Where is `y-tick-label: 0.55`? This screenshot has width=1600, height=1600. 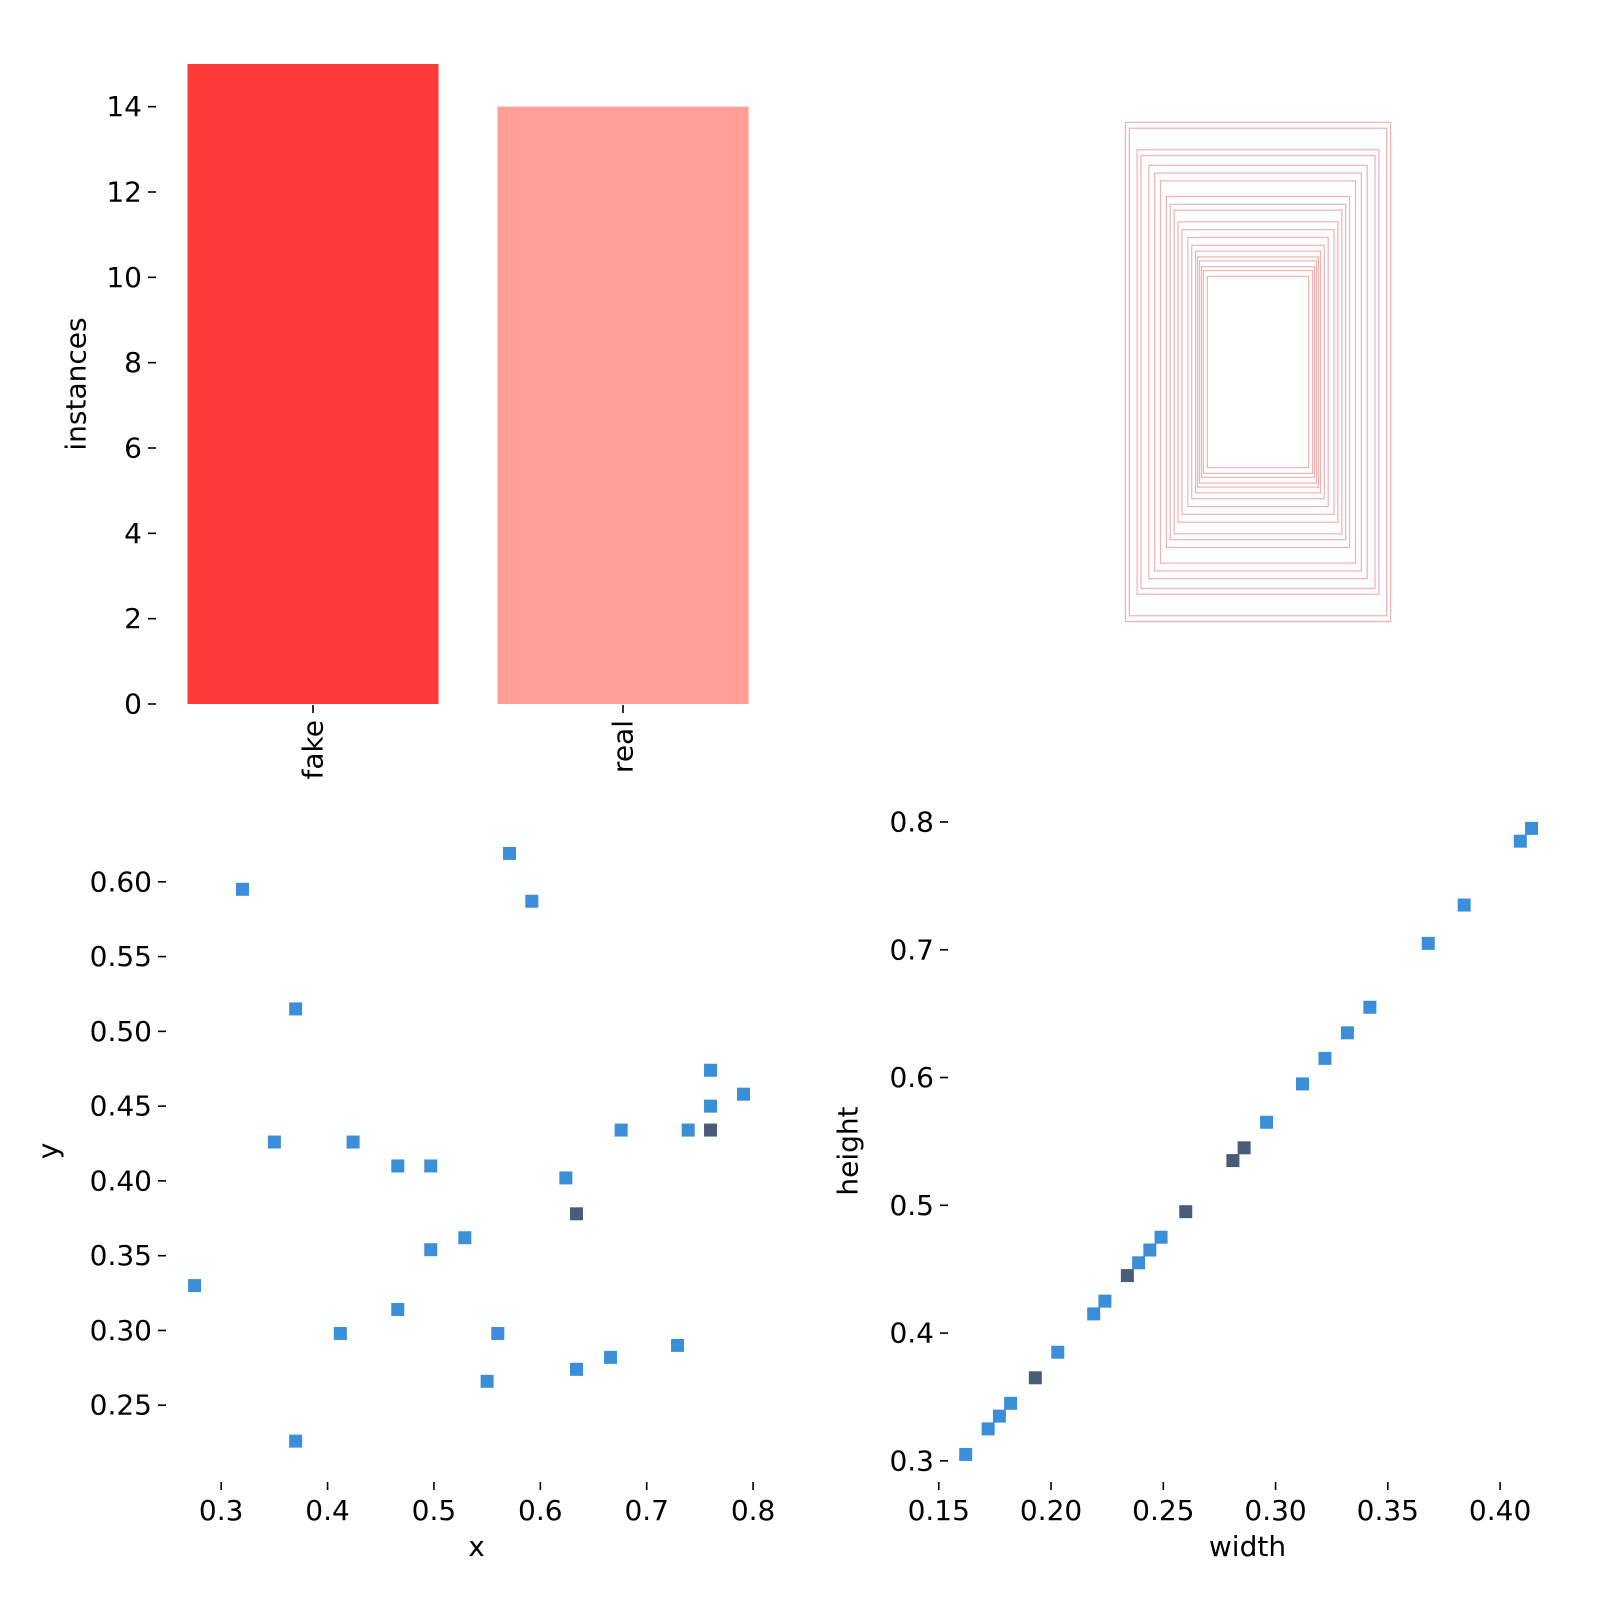 y-tick-label: 0.55 is located at coordinates (121, 956).